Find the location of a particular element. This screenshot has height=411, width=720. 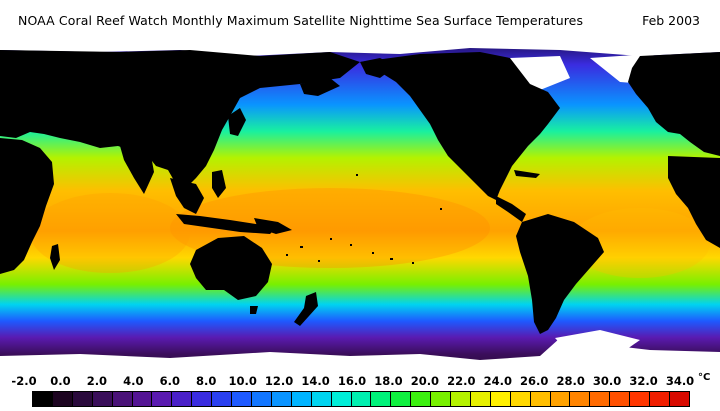

colorbar-tick-label: 32.0 is located at coordinates (643, 381).